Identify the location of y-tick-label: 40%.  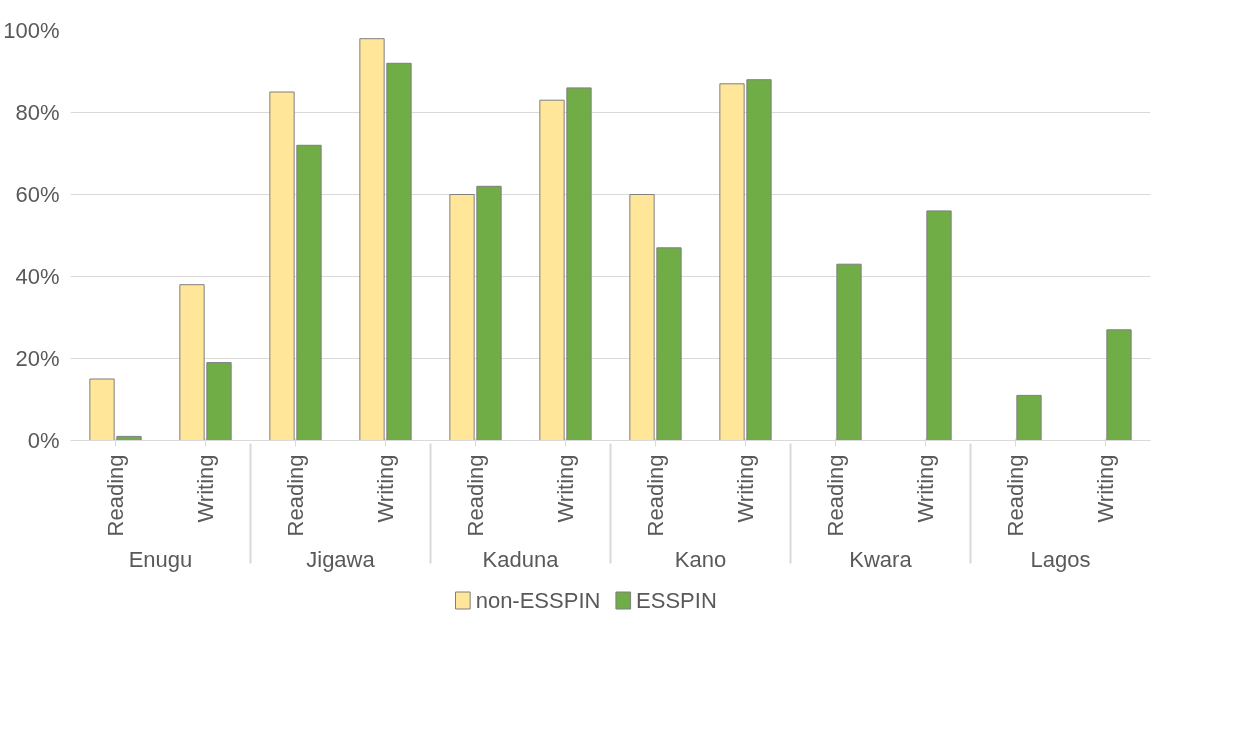
(37, 276).